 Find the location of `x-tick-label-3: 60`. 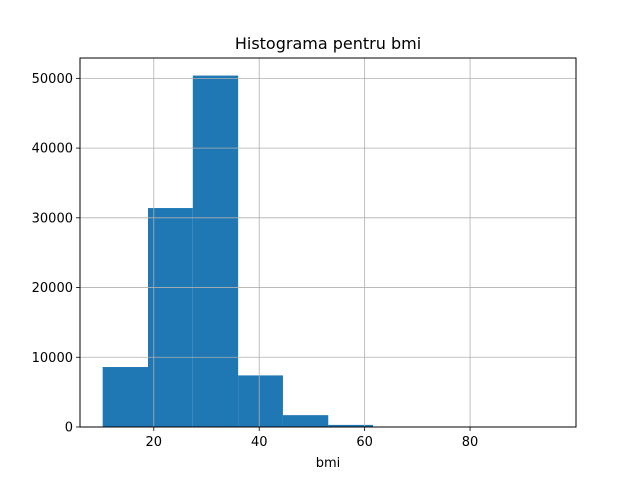

x-tick-label-3: 60 is located at coordinates (364, 442).